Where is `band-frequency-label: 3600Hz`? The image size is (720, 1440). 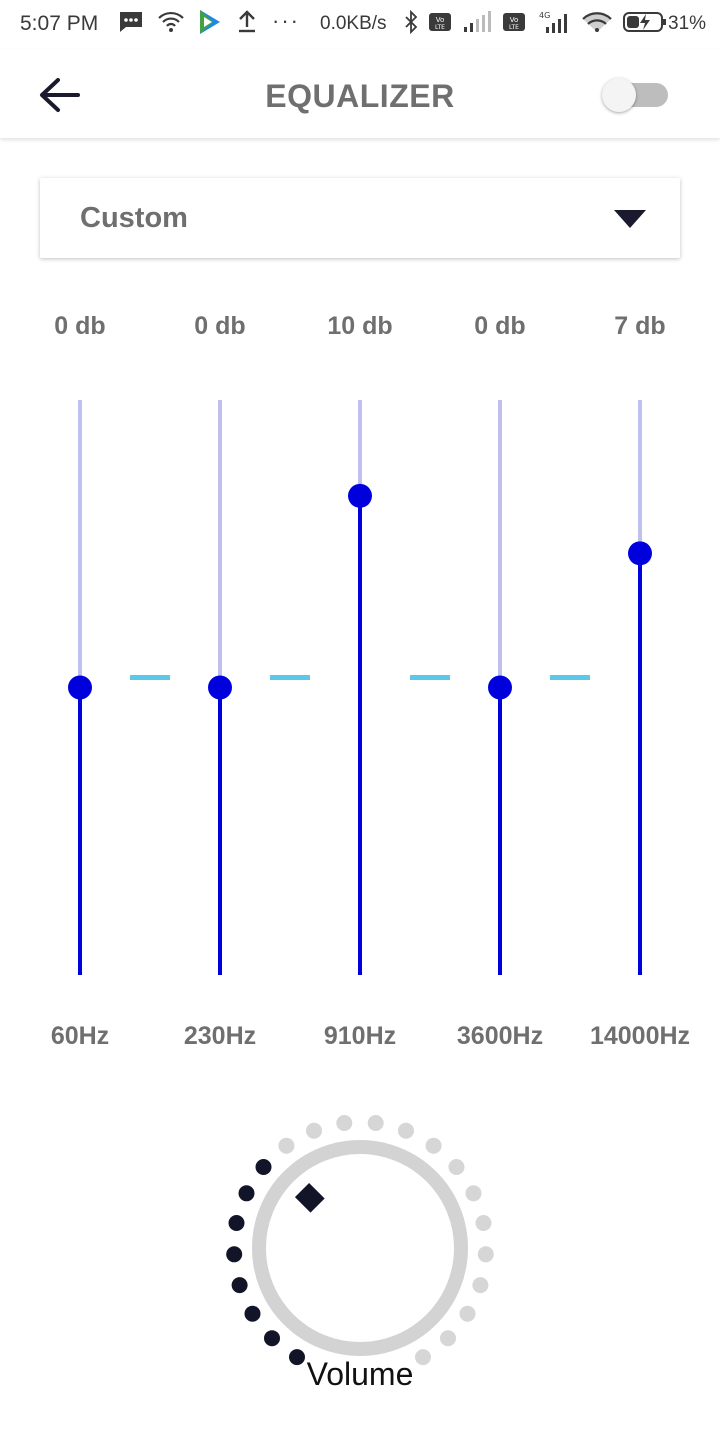
band-frequency-label: 3600Hz is located at coordinates (500, 1036).